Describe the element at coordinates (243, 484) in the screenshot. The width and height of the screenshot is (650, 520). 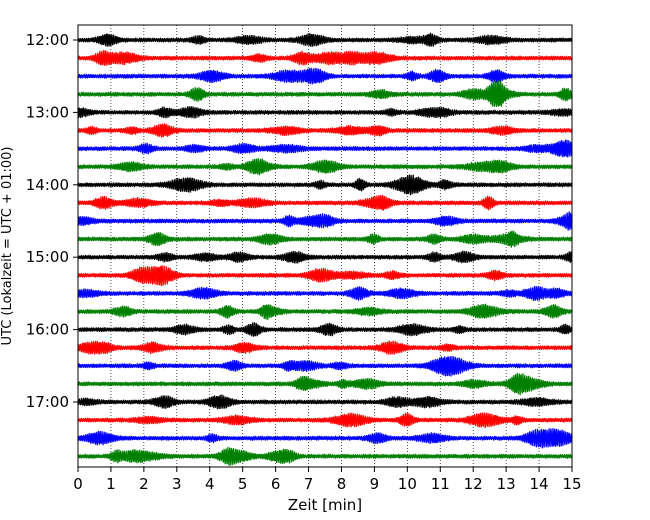
I see `x-tick-label: 5` at that location.